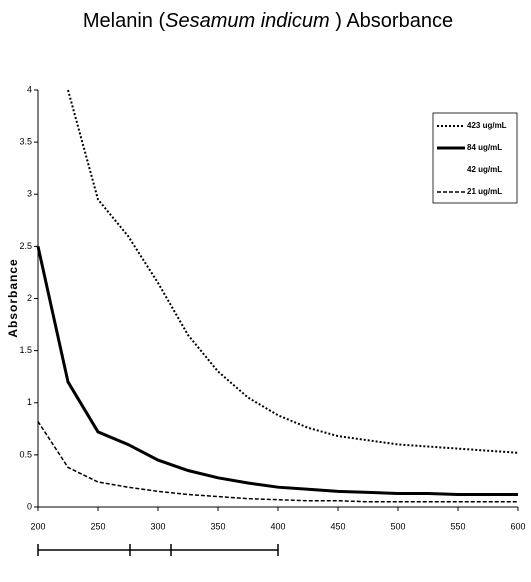 The image size is (531, 582). I want to click on x-tick-label: 600, so click(517, 526).